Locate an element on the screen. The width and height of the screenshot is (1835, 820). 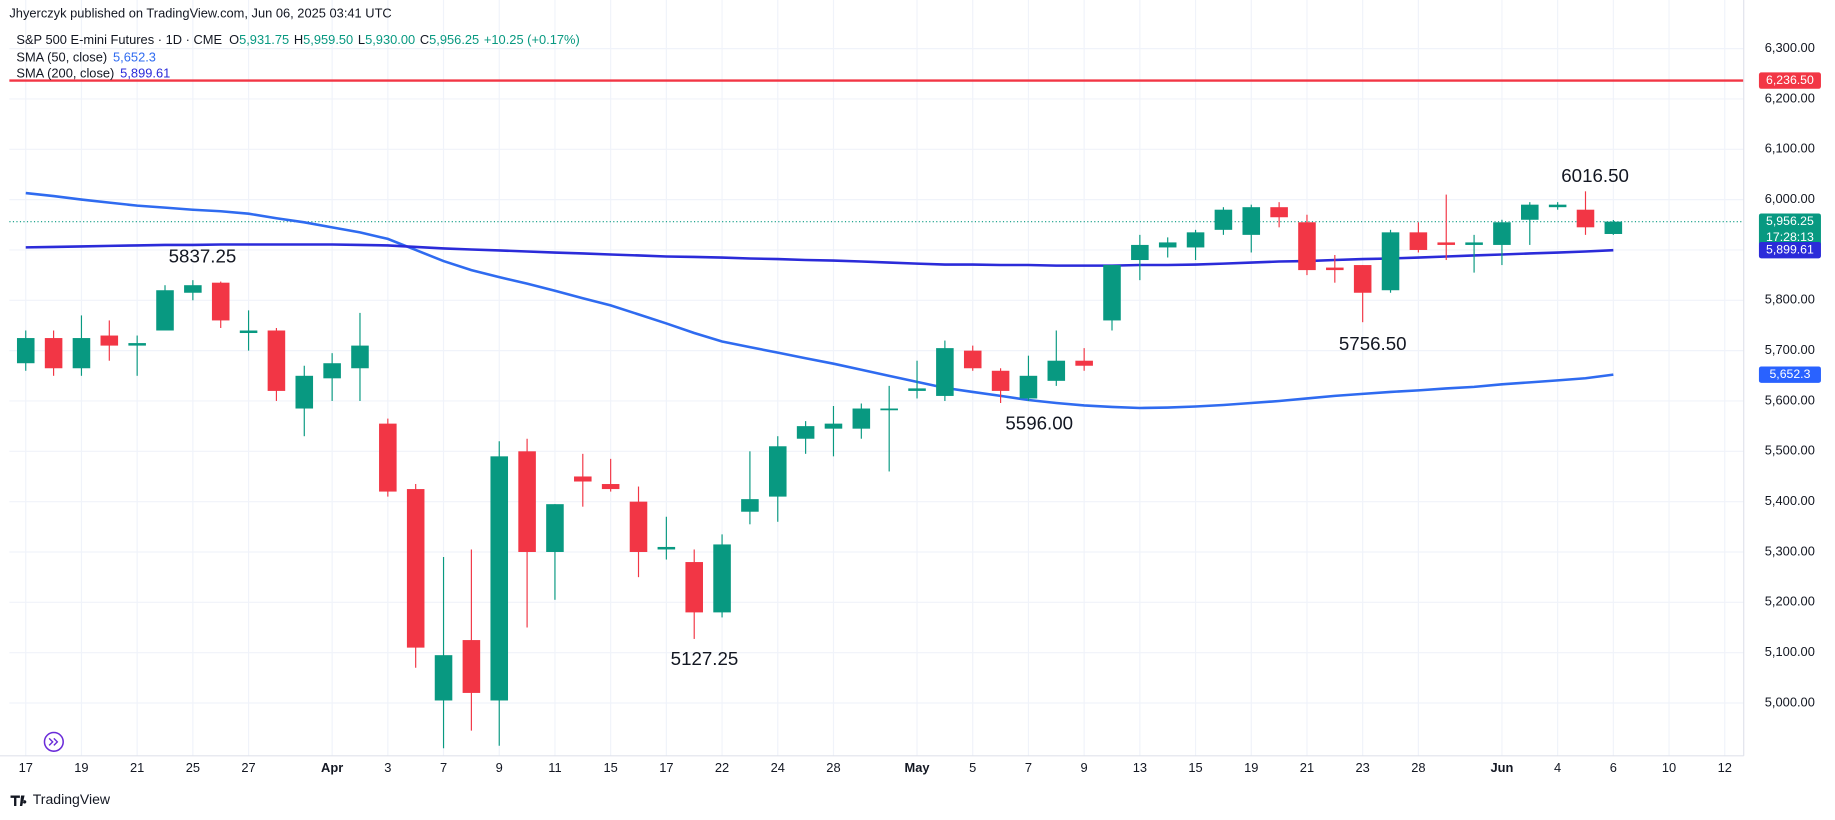
y-tick-label: 5,500.00 is located at coordinates (1790, 450).